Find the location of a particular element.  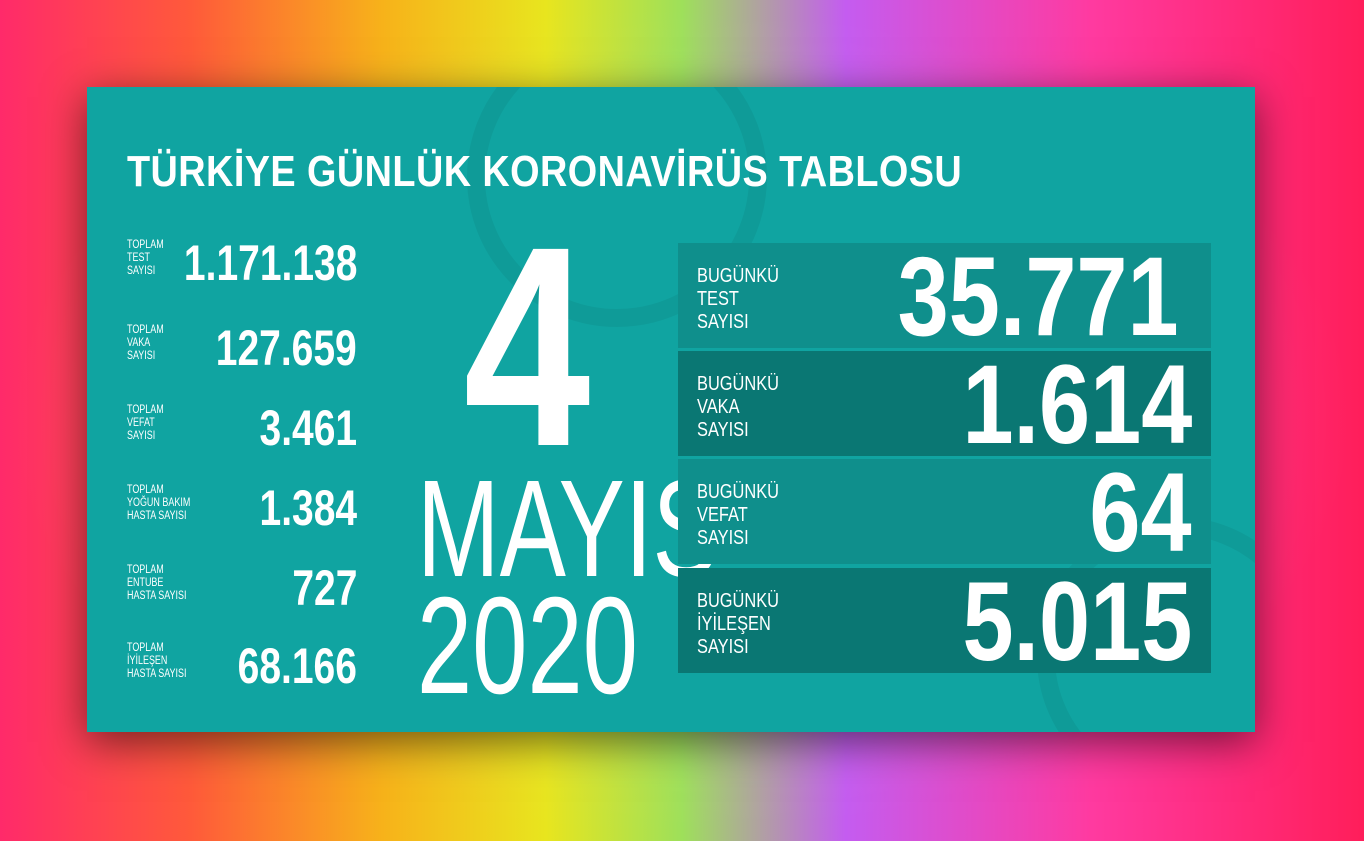

total-value: 3.461 is located at coordinates (308, 428).